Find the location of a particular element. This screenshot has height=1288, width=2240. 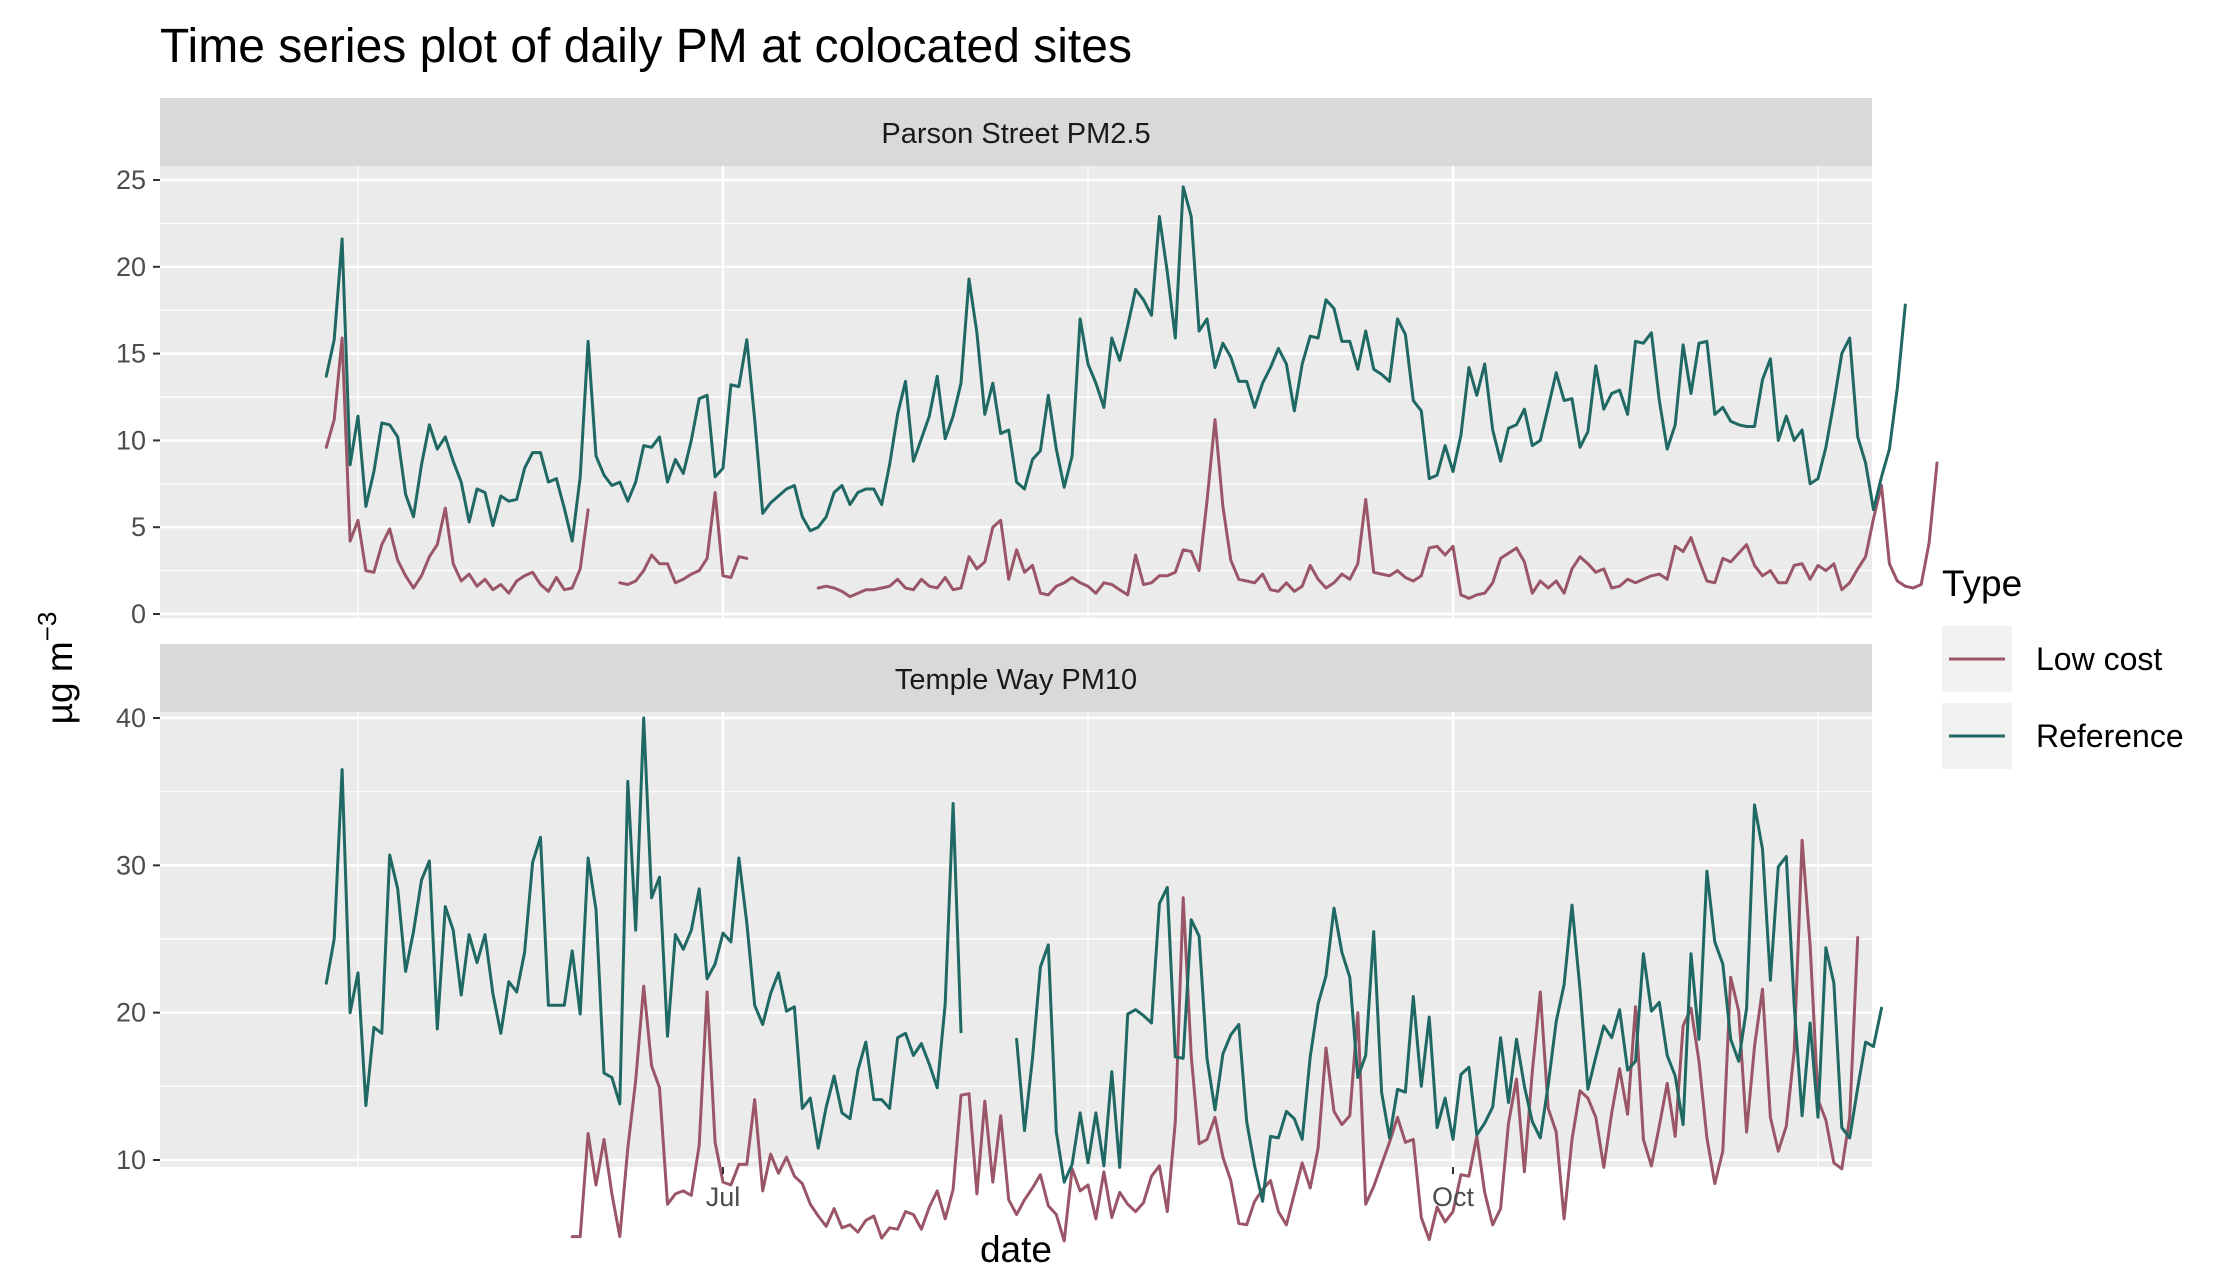

y-tick-label: 25 is located at coordinates (131, 180).